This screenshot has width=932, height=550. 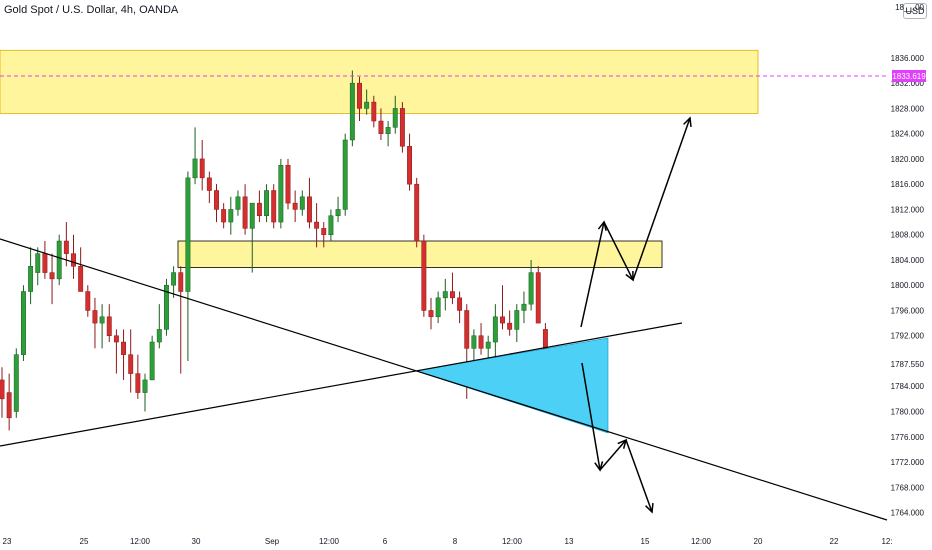 I want to click on x-tick-label: 25, so click(x=84, y=541).